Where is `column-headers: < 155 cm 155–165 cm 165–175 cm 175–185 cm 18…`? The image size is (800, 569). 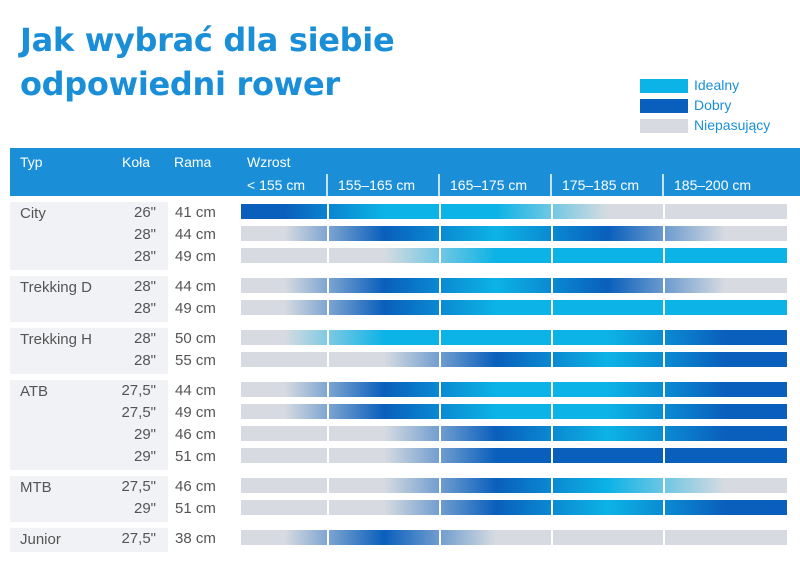
column-headers: < 155 cm 155–165 cm 165–175 cm 175–185 cm 18… is located at coordinates (499, 185).